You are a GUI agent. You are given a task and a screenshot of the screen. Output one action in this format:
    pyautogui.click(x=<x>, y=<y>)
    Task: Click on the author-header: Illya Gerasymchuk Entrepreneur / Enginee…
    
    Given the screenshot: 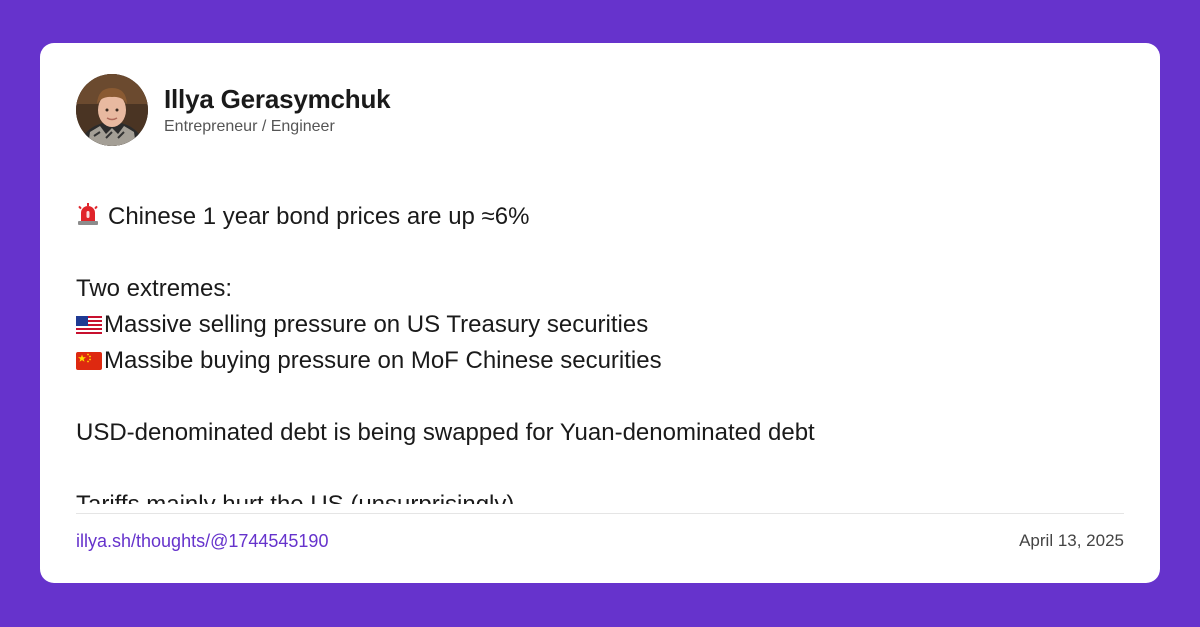 What is the action you would take?
    pyautogui.click(x=233, y=110)
    